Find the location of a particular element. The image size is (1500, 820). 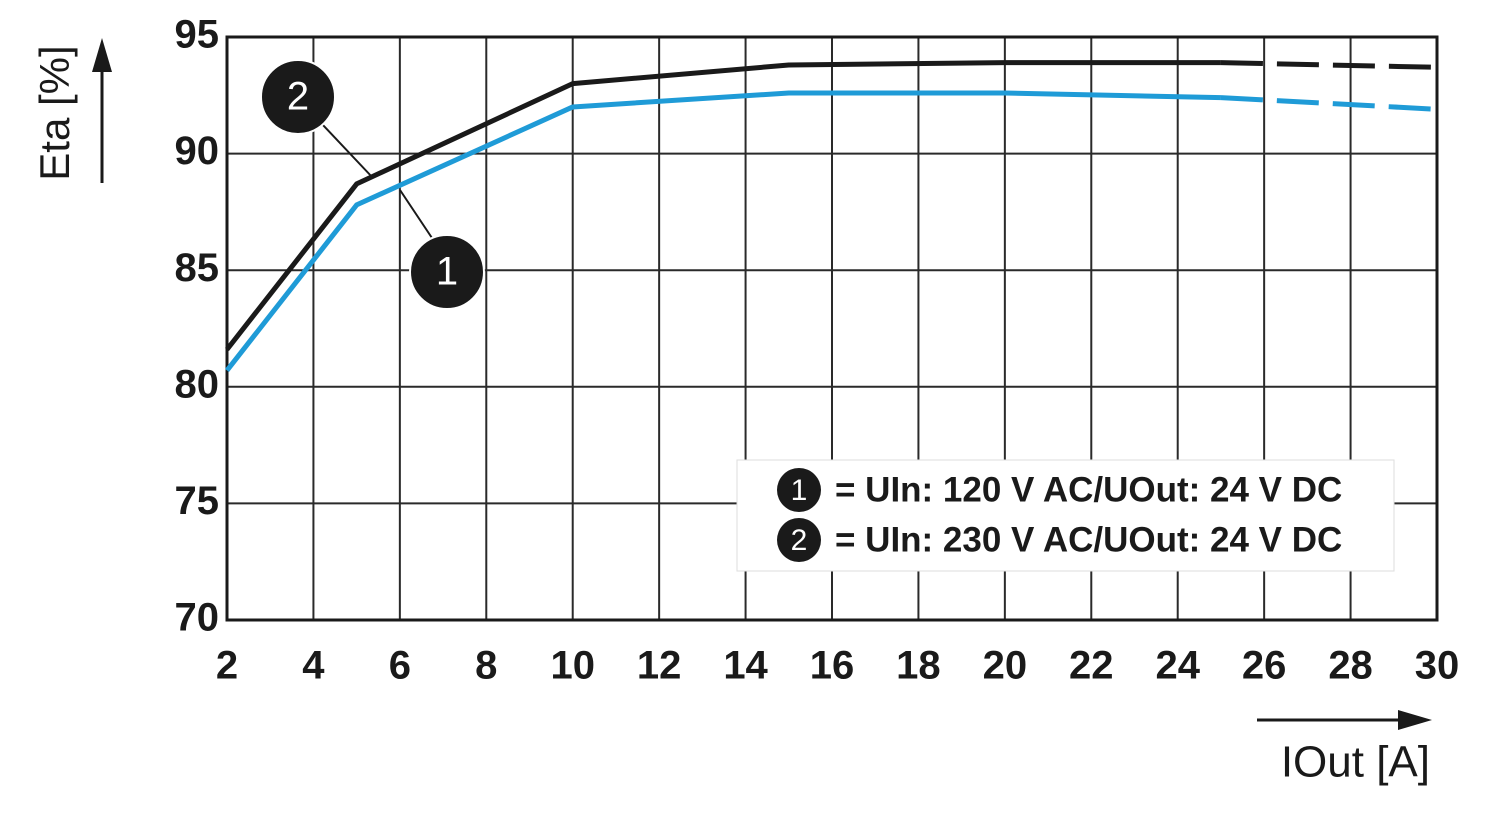

x-tick-label: 26 is located at coordinates (1264, 666).